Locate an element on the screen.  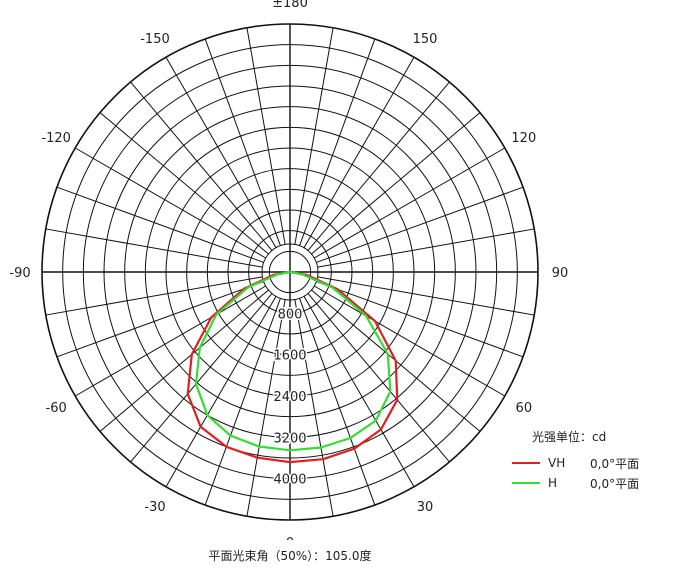
legend-item-h: H 0,0°平面 is located at coordinates (592, 483).